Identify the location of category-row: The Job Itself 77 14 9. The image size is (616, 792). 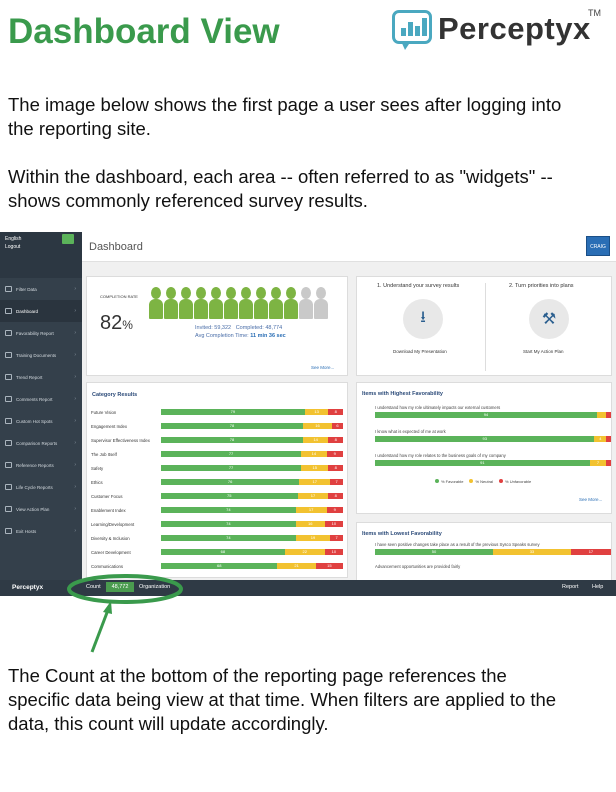
(217, 454).